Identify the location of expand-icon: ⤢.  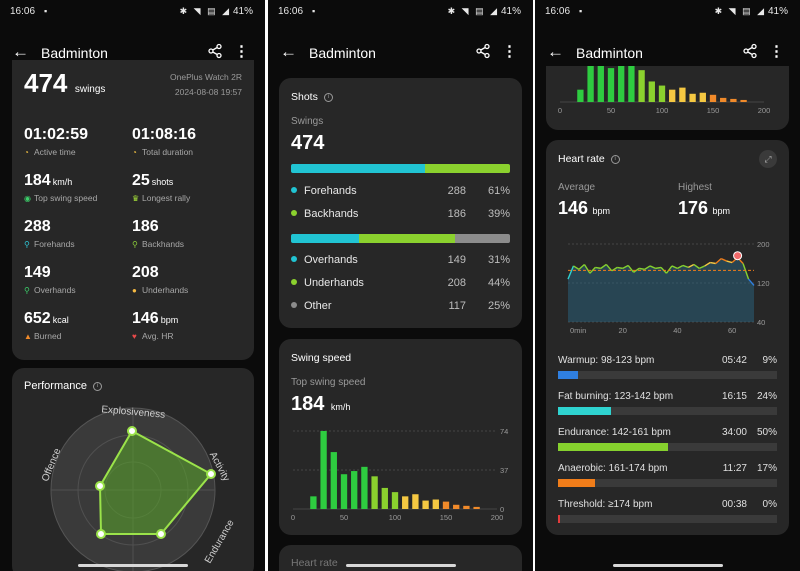
(768, 159).